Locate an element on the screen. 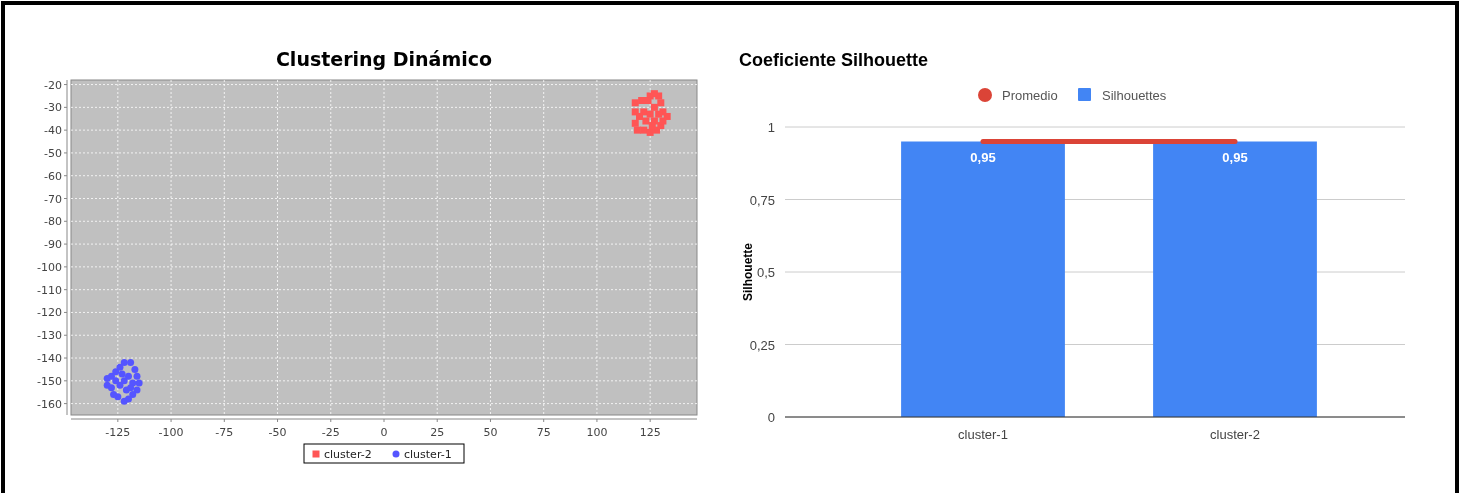  y-tick-label: -60 is located at coordinates (53, 176).